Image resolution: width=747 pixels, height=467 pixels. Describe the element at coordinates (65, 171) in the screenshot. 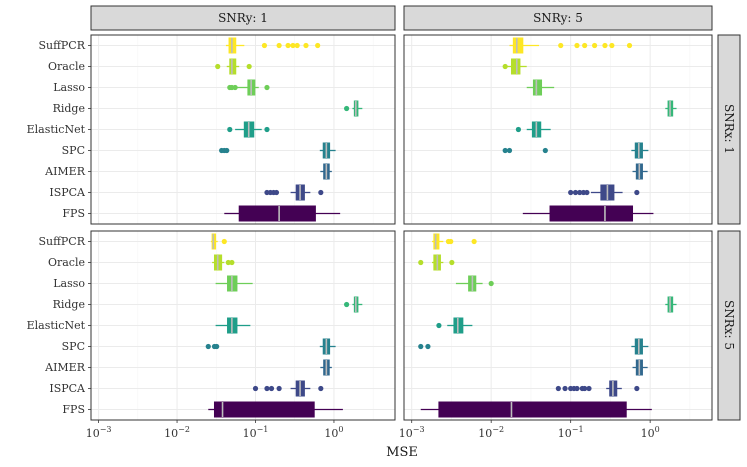

I see `y-tick-label: AIMER` at that location.